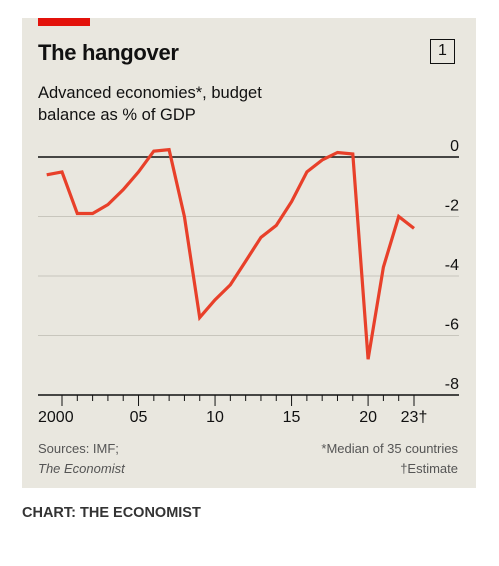 The height and width of the screenshot is (566, 499). I want to click on x-tick-label: 20, so click(368, 417).